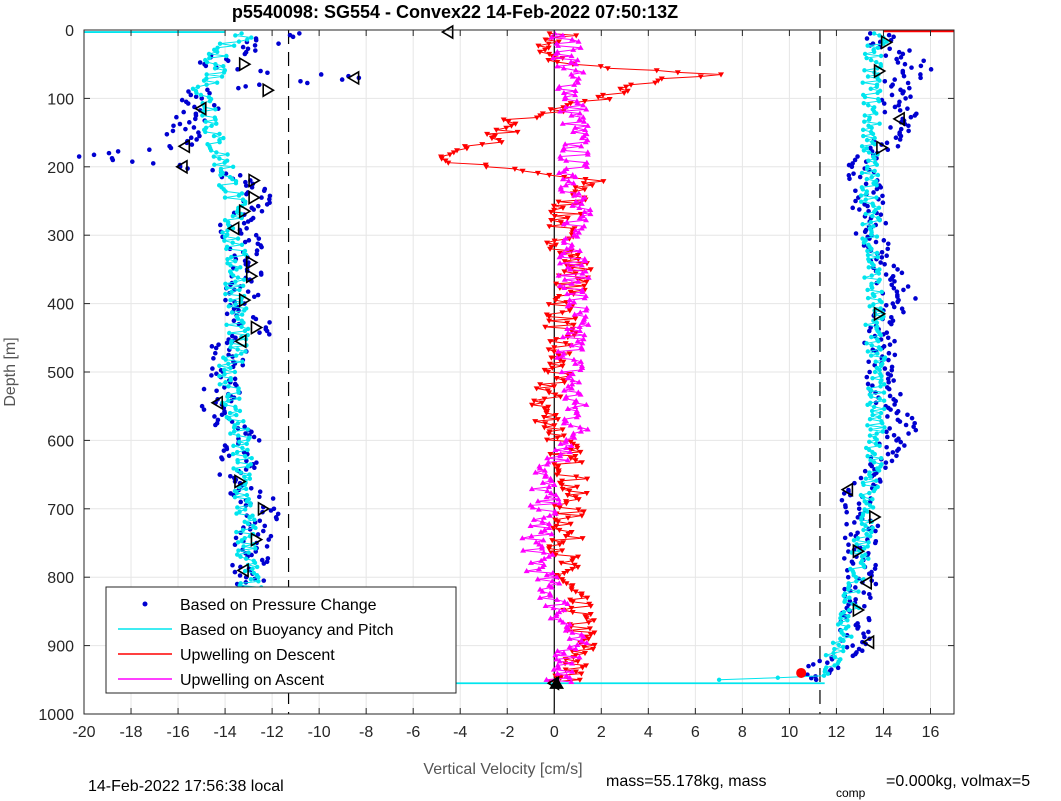  I want to click on y-tick-label: 0, so click(69, 31).